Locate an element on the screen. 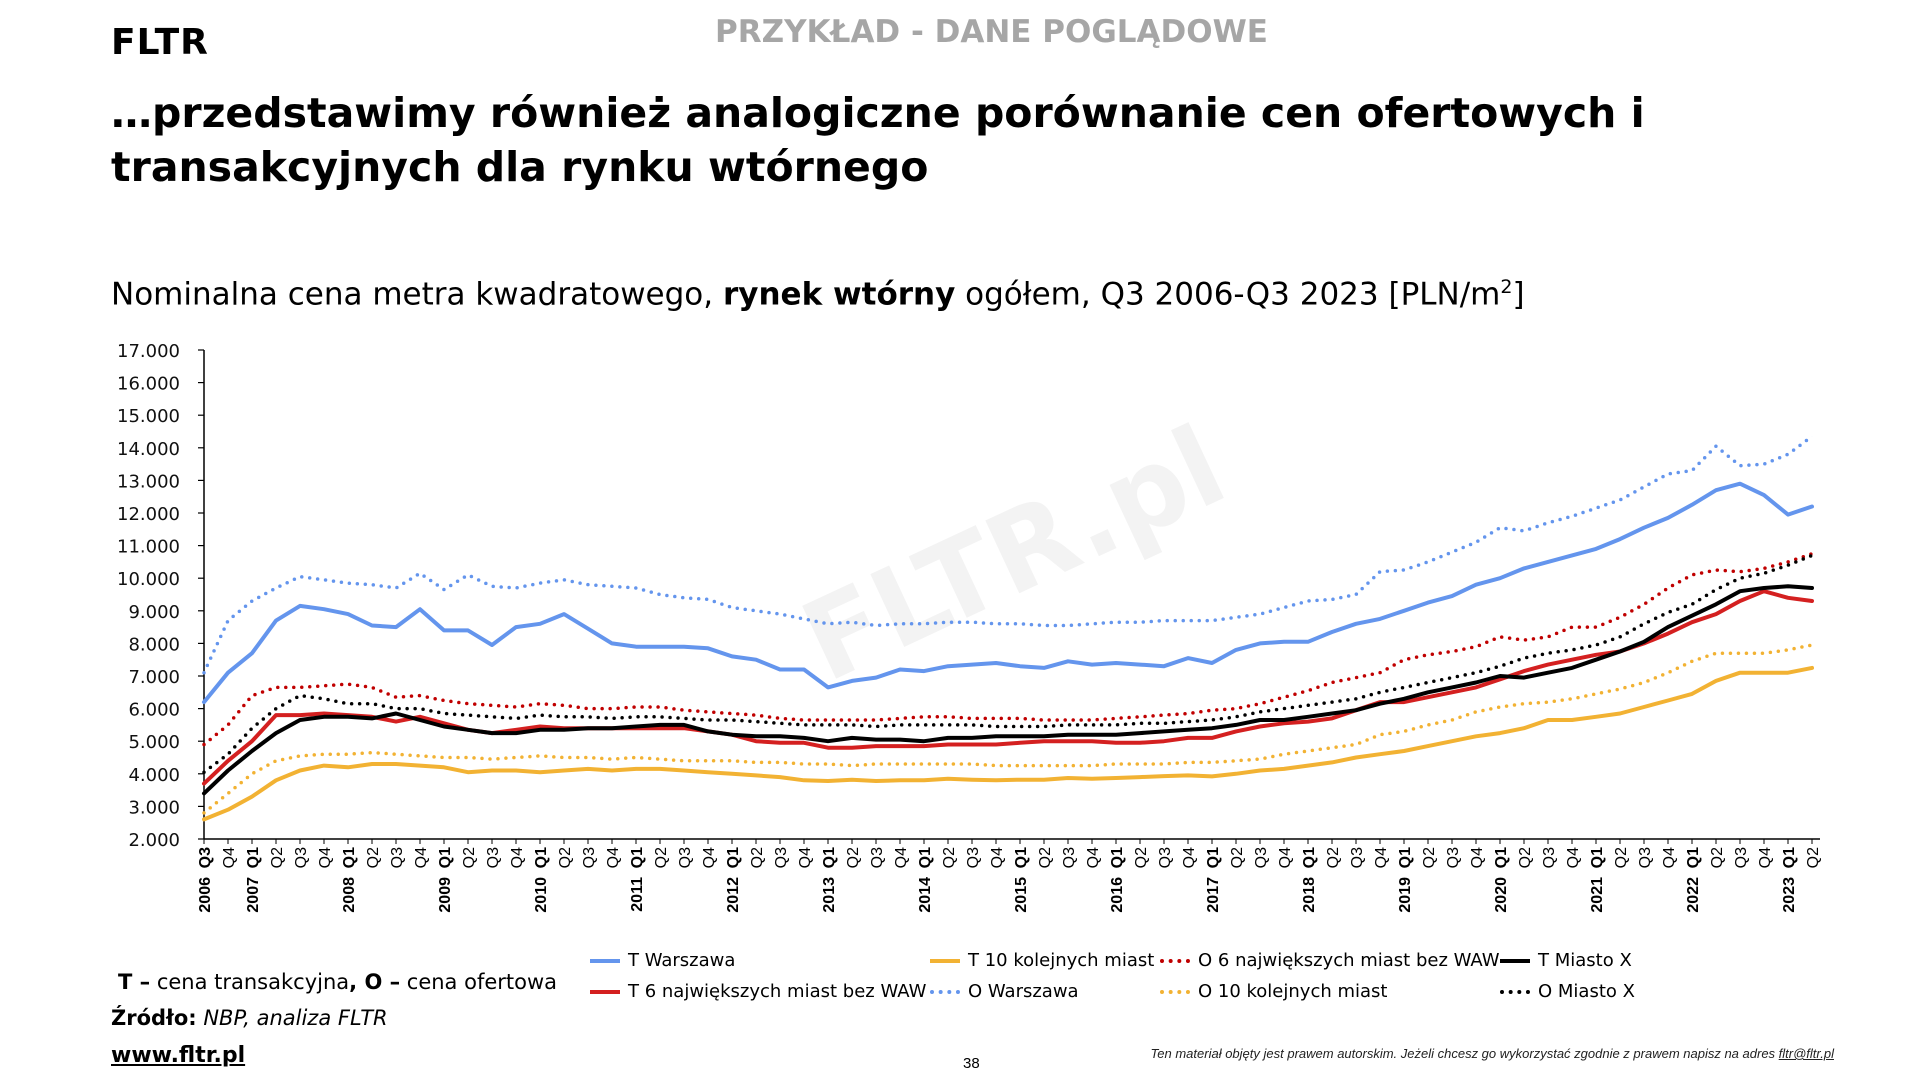  y-tick-label: 6.000 is located at coordinates (154, 710).